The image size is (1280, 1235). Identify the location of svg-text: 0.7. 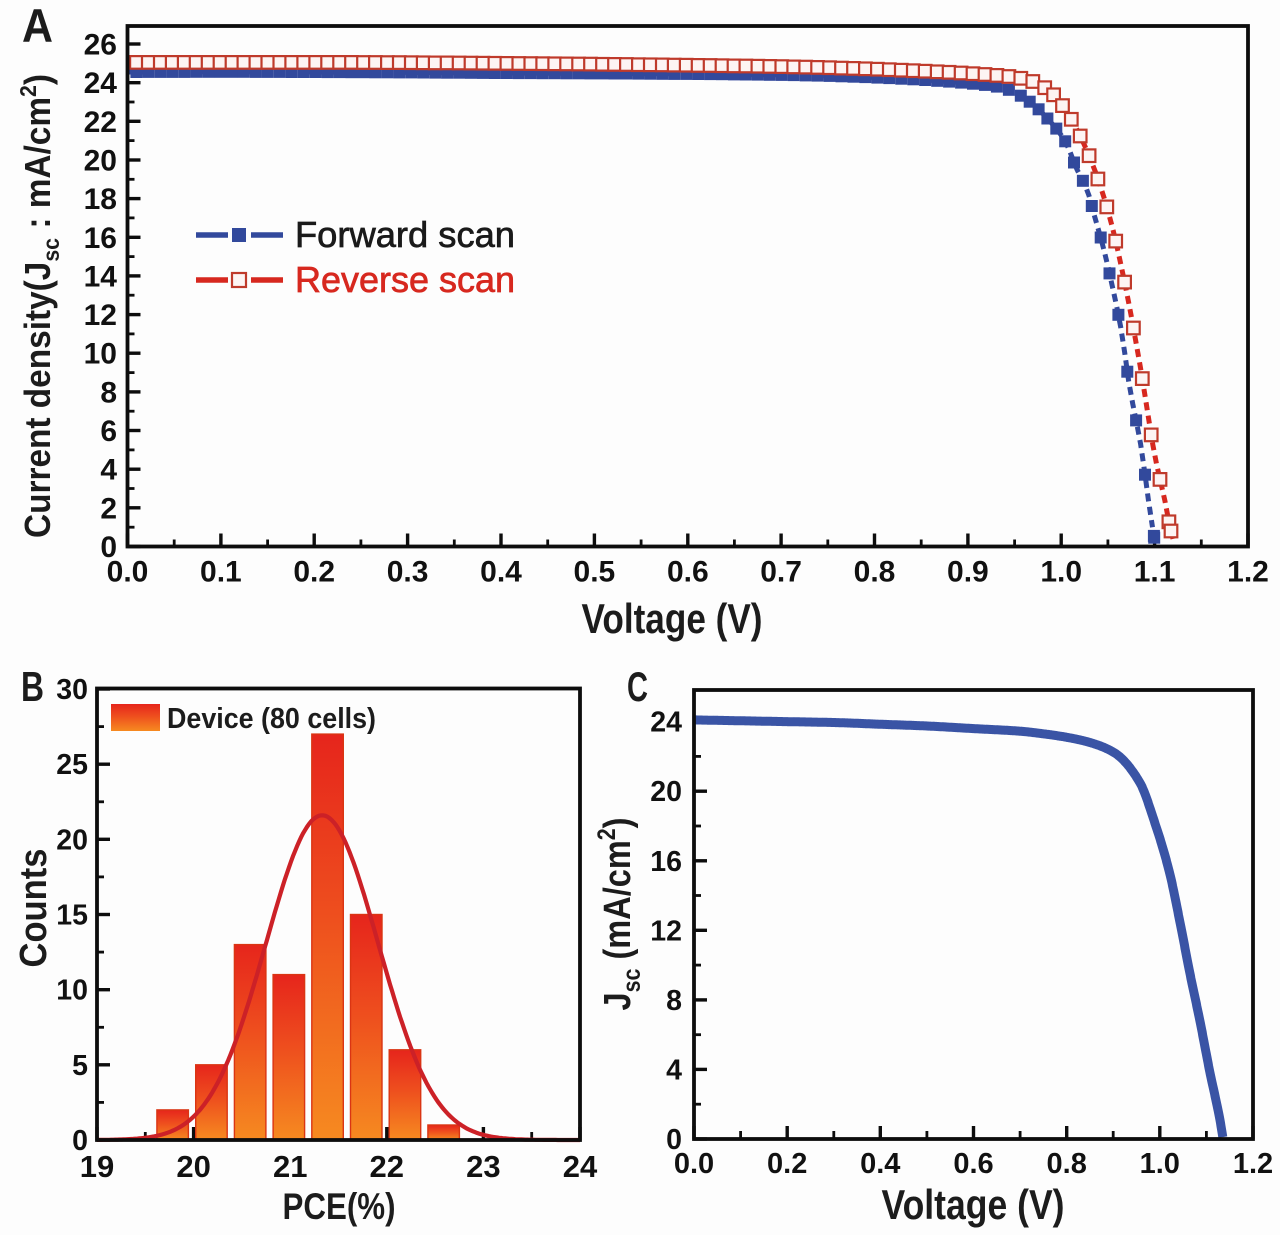
(781, 572).